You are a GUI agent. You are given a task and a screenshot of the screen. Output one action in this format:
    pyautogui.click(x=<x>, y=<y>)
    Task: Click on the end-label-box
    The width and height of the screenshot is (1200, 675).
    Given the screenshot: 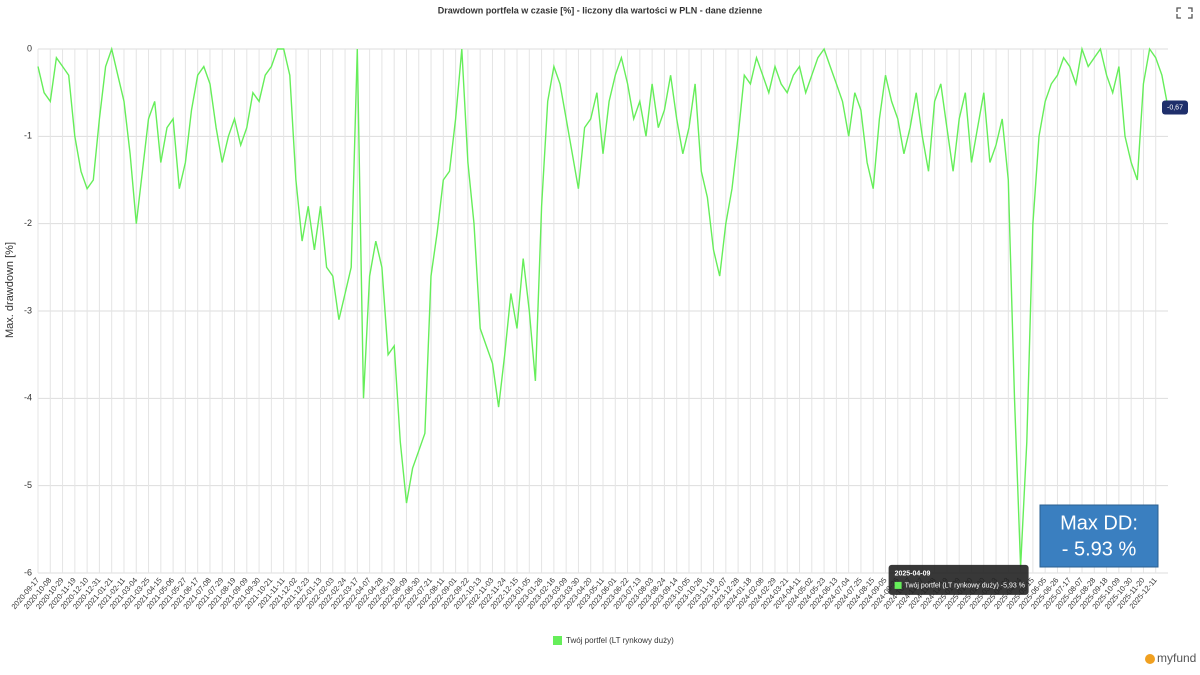 What is the action you would take?
    pyautogui.click(x=1175, y=107)
    